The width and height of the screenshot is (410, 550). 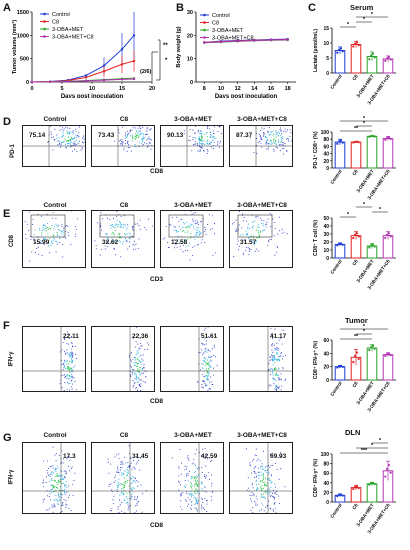 I want to click on flow-plot-frame: 32.62, so click(x=123, y=239).